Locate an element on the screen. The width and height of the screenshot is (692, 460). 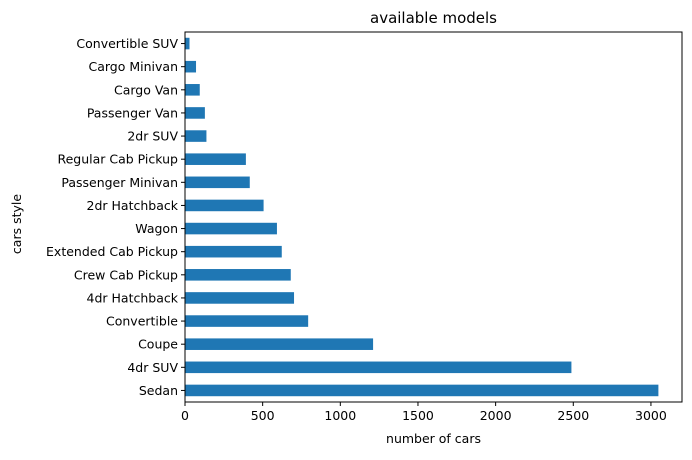
bar-4dr-hatchback is located at coordinates (240, 298).